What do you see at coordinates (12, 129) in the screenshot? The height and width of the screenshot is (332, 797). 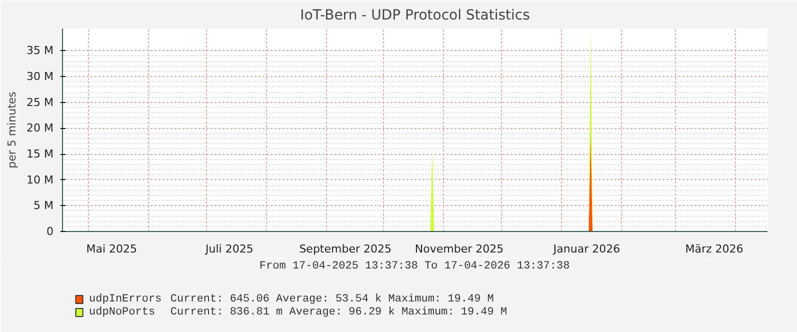 I see `y-axis-title: per 5 minutes` at bounding box center [12, 129].